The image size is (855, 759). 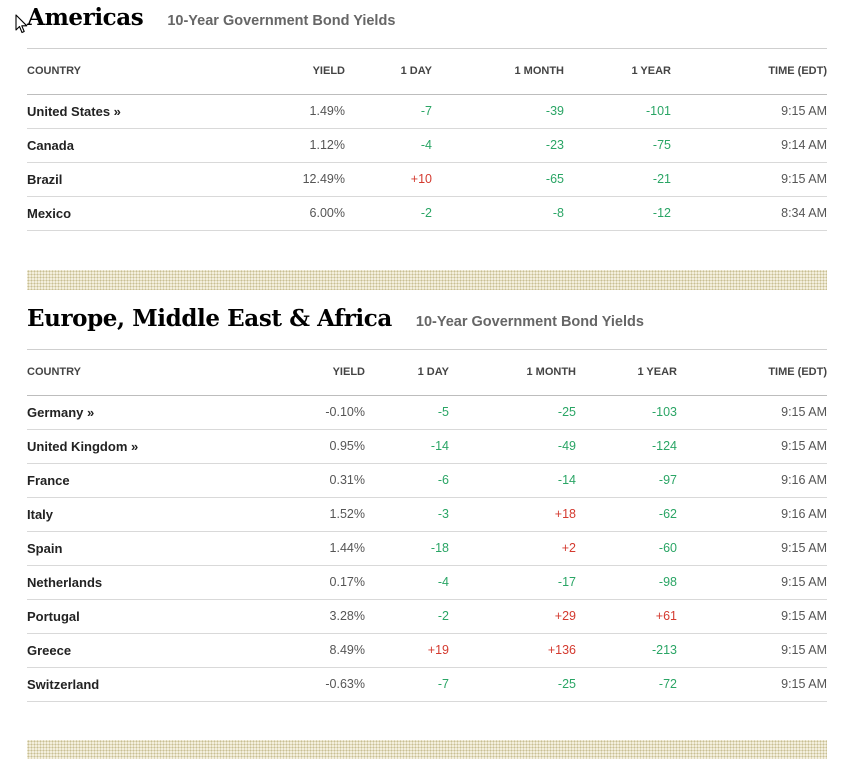 What do you see at coordinates (286, 548) in the screenshot?
I see `yield-value: 1.44%` at bounding box center [286, 548].